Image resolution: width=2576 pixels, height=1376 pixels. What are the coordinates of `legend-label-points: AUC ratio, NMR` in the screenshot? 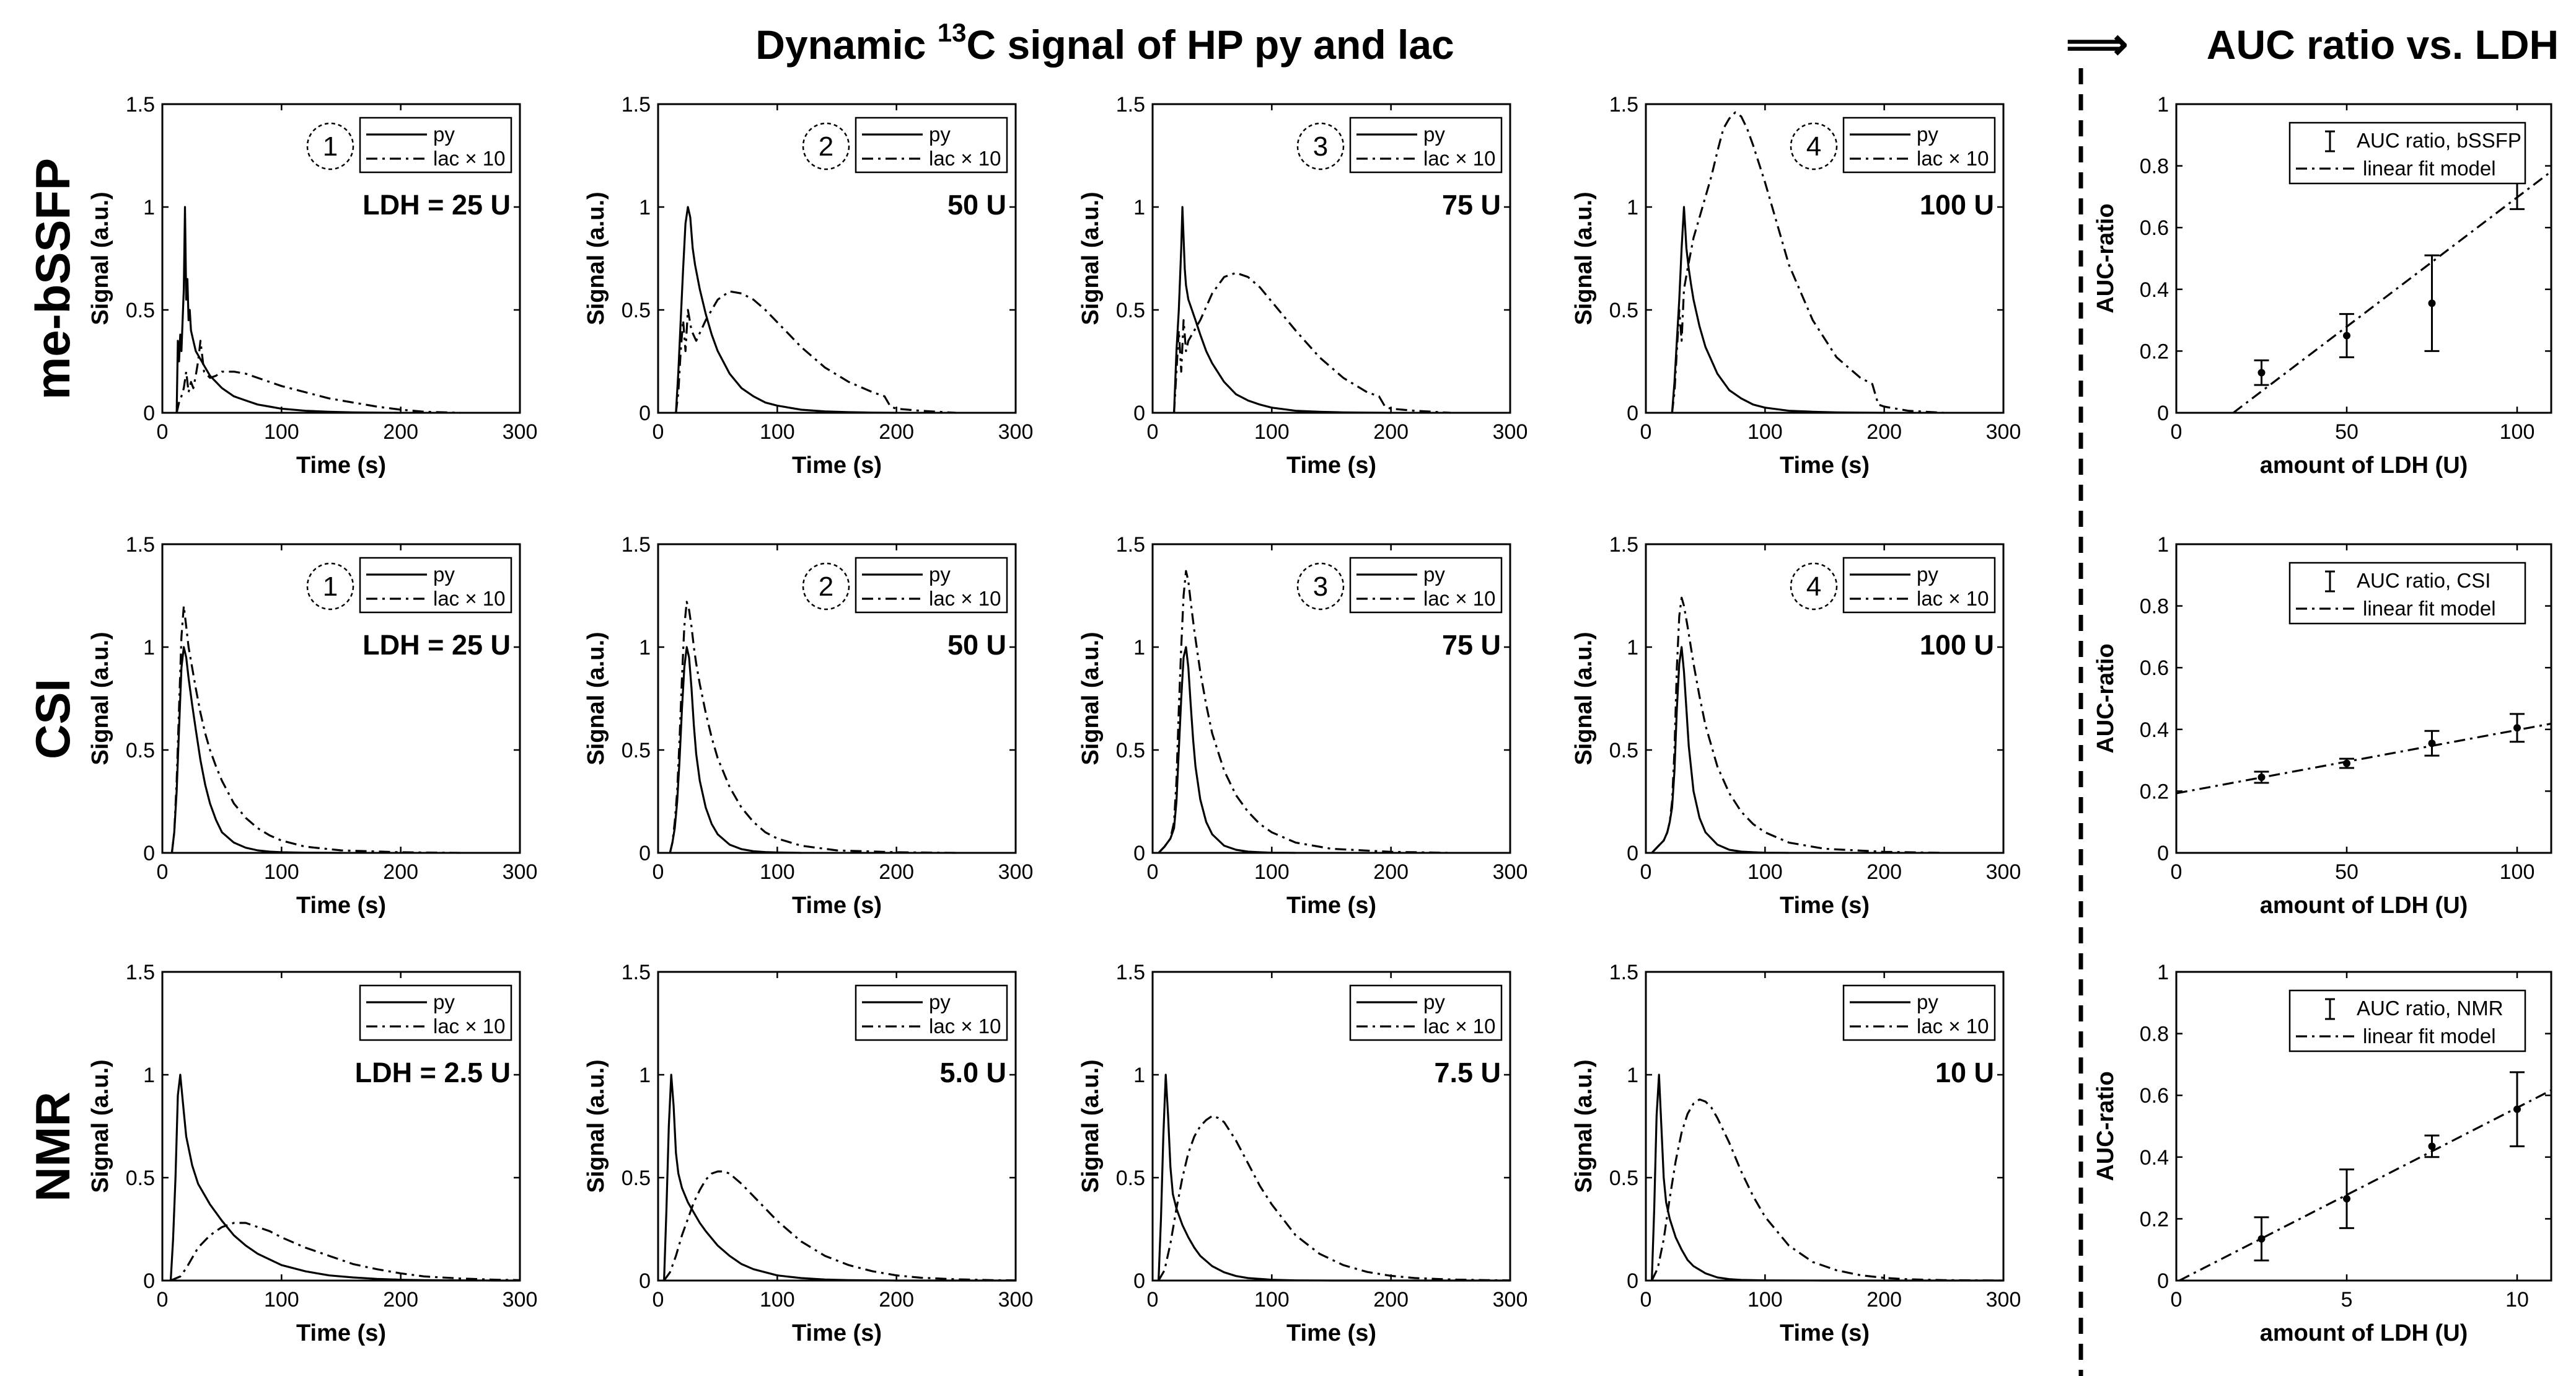 It's located at (2430, 1008).